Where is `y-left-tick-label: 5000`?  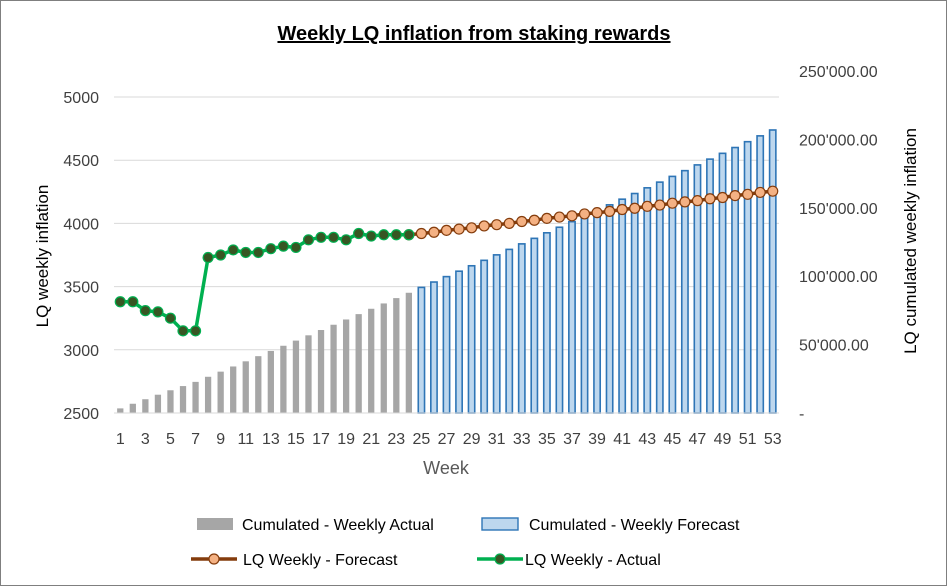
y-left-tick-label: 5000 is located at coordinates (81, 98).